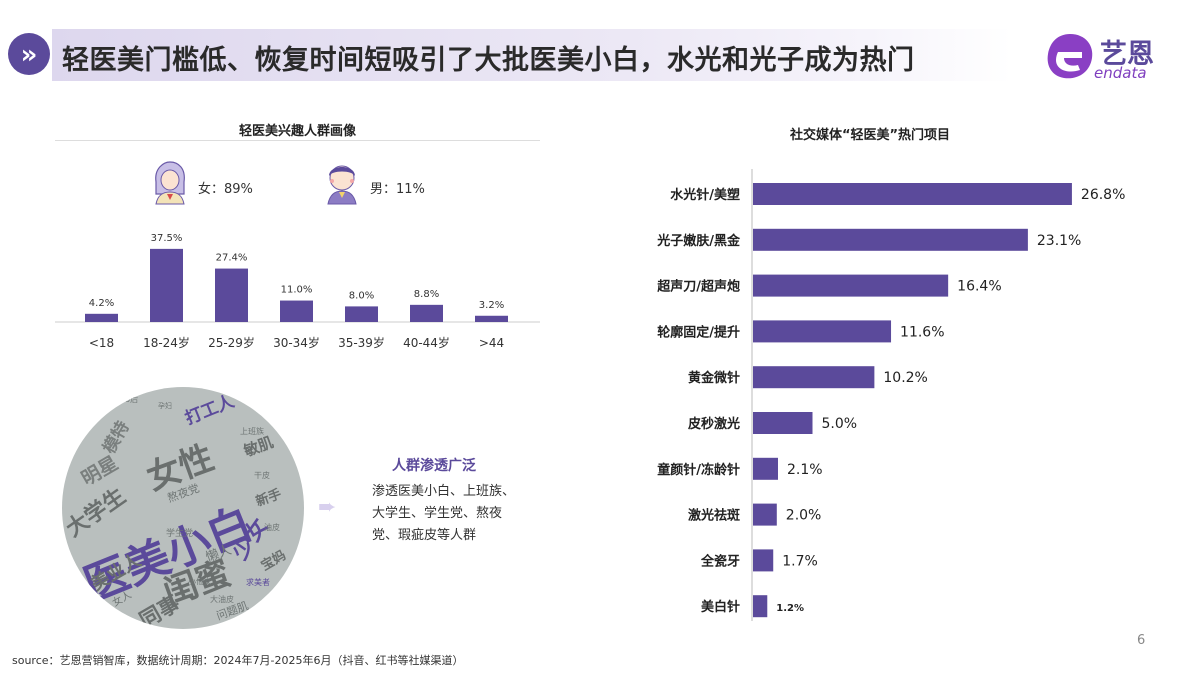  Describe the element at coordinates (129, 399) in the screenshot. I see `cloud-word: 90后` at that location.